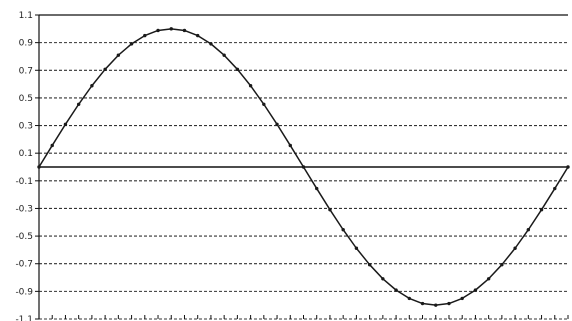  I want to click on y-tick-label: -1.1, so click(24, 318).